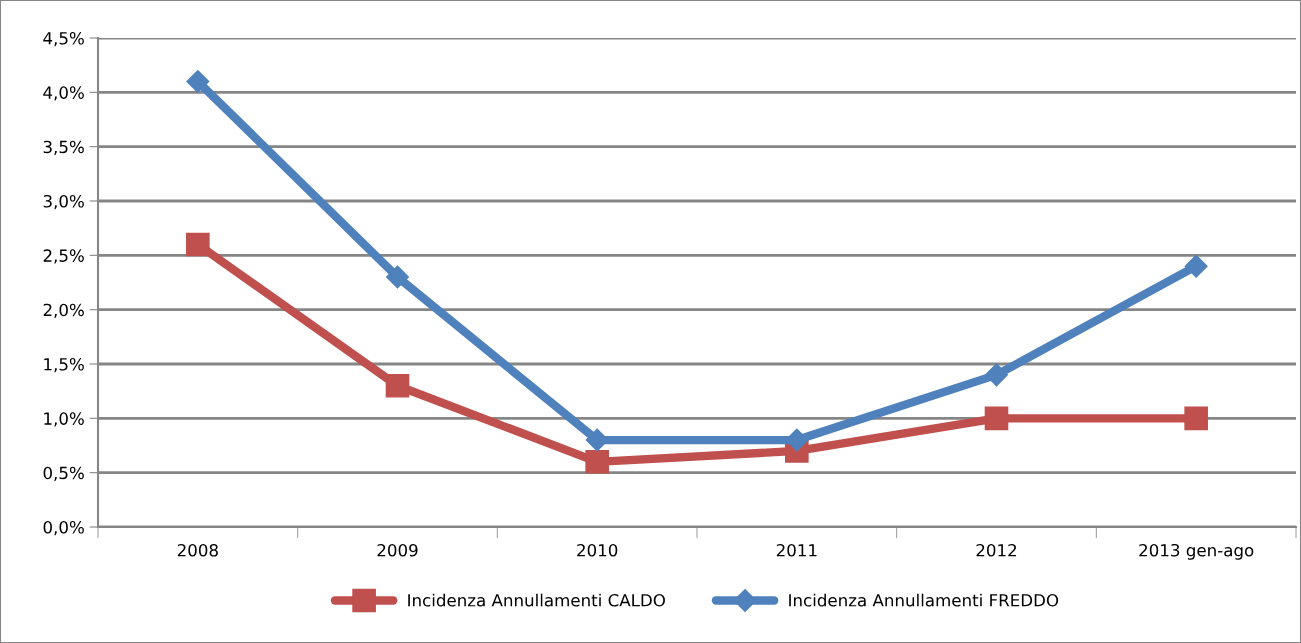  Describe the element at coordinates (64, 419) in the screenshot. I see `y-tick-label: 1,0%` at that location.